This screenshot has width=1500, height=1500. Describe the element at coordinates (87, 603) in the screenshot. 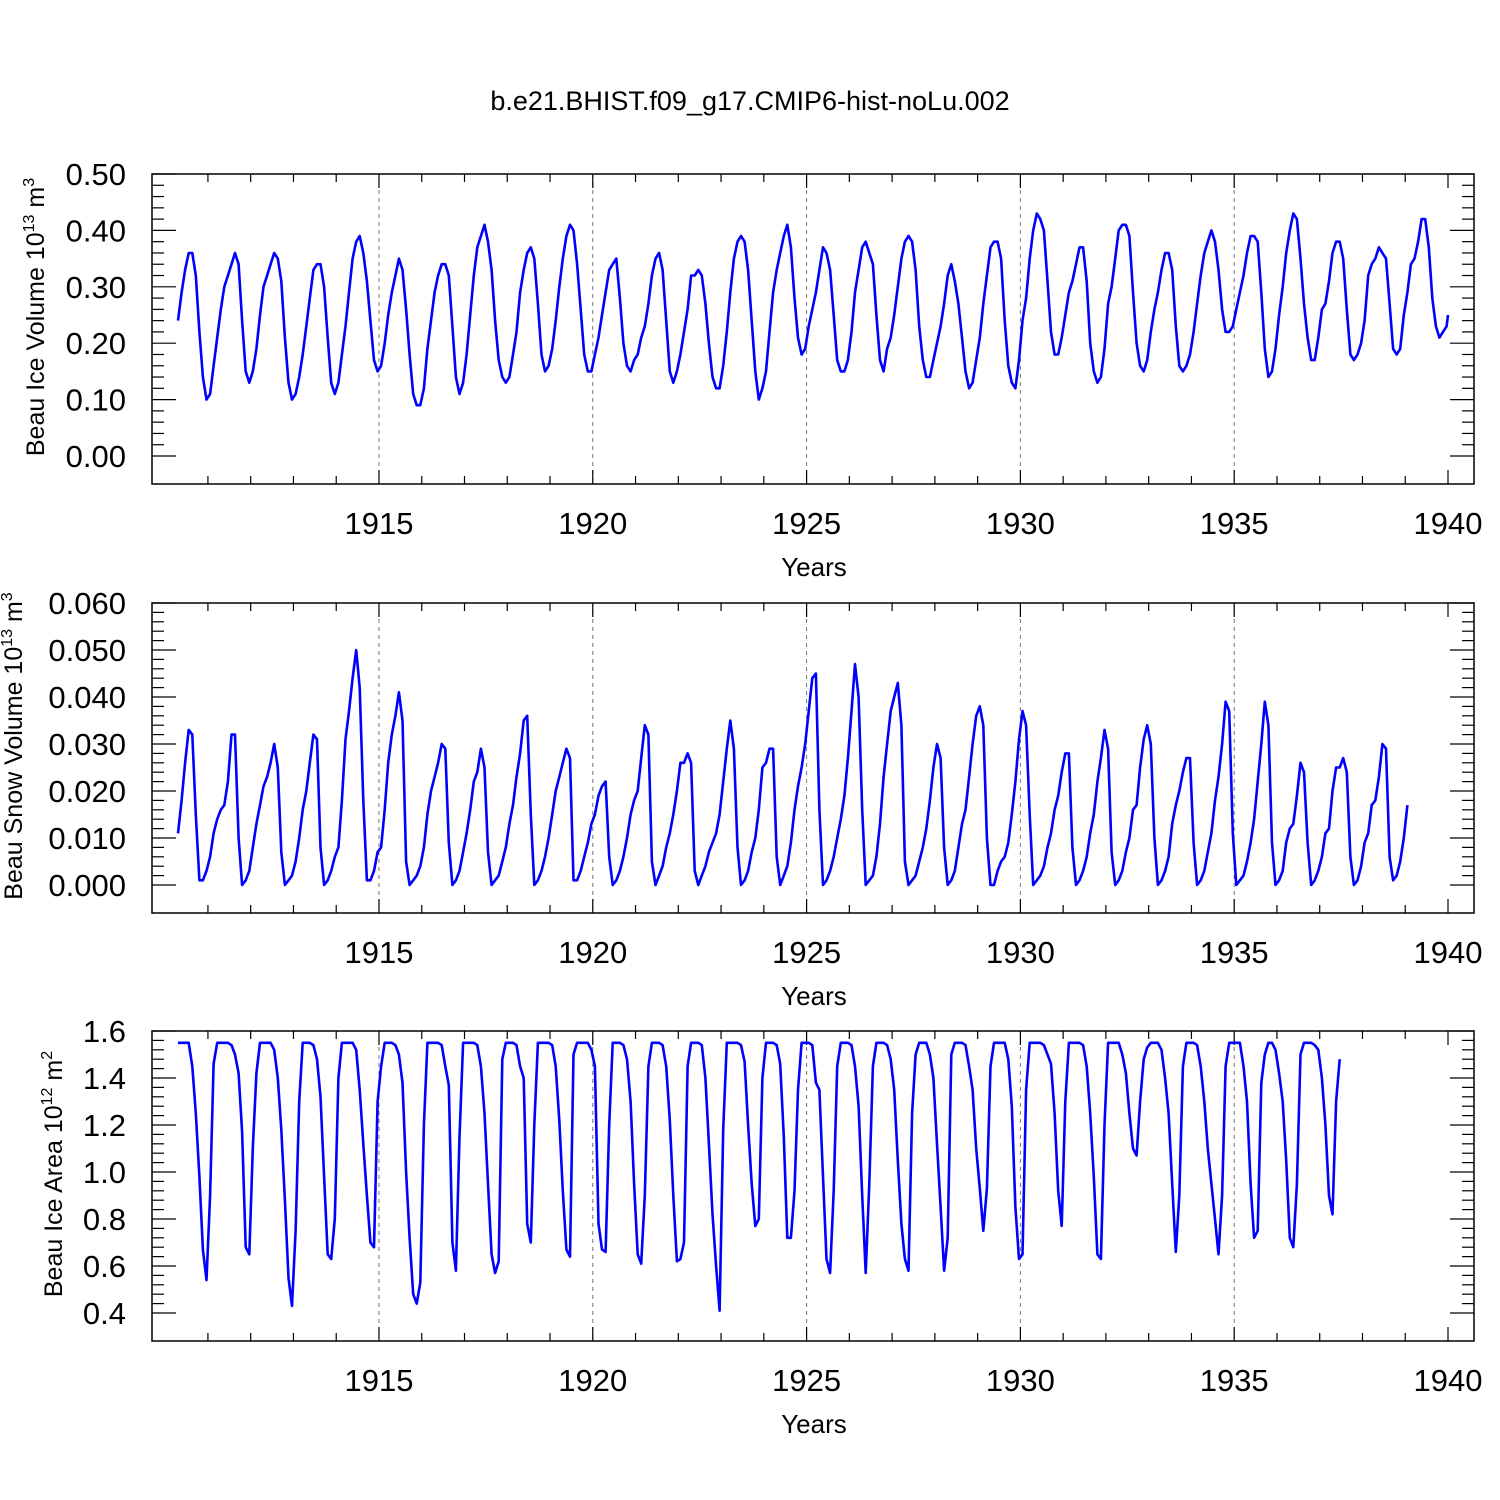

I see `y-tick-label: 0.060` at that location.